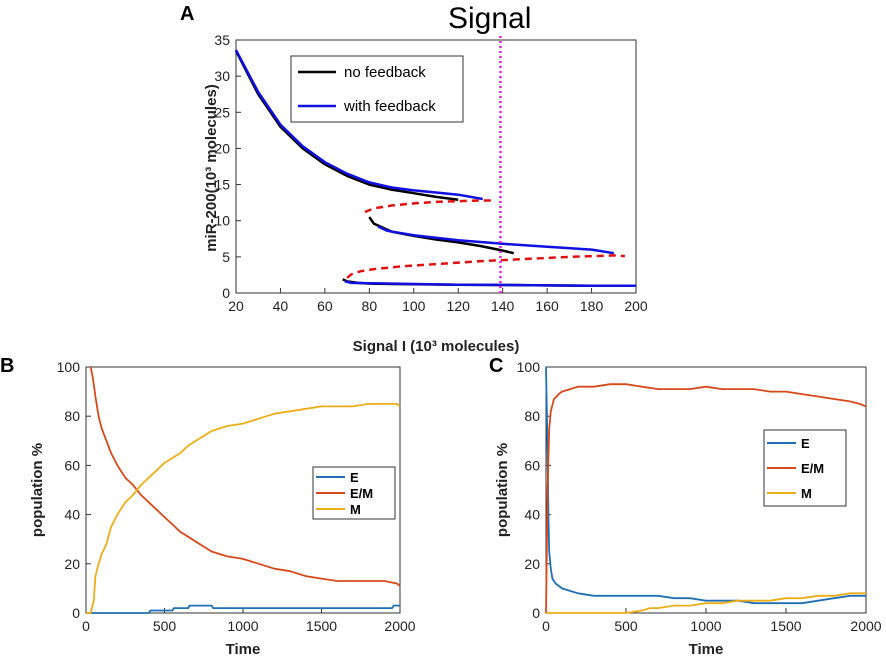  I want to click on chart-c-ytick-label: 80, so click(532, 416).